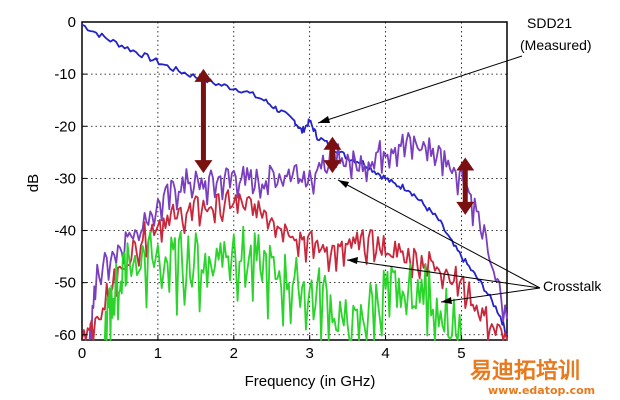 The width and height of the screenshot is (620, 400). Describe the element at coordinates (272, 348) in the screenshot. I see `x-ticks: 0 1 2 3 4 5` at that location.